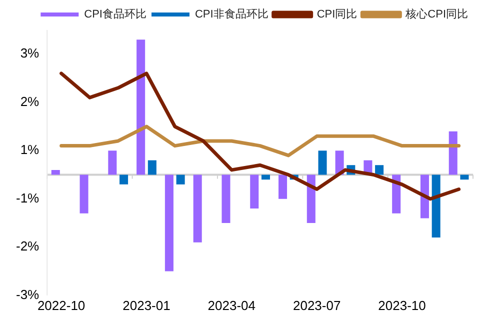 The width and height of the screenshot is (485, 321). Describe the element at coordinates (30, 101) in the screenshot. I see `y-tick-label: 2%` at that location.